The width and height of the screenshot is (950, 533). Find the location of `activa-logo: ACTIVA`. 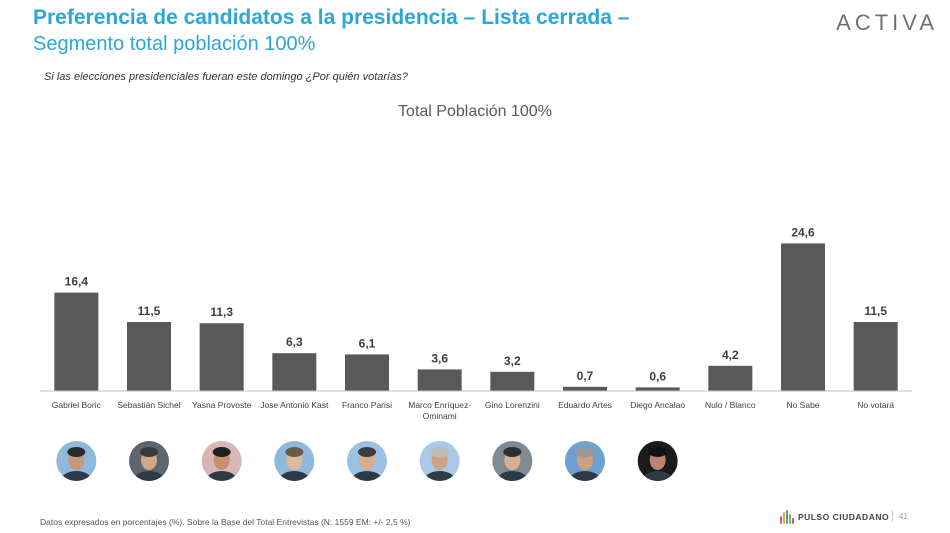

activa-logo: ACTIVA is located at coordinates (887, 22).